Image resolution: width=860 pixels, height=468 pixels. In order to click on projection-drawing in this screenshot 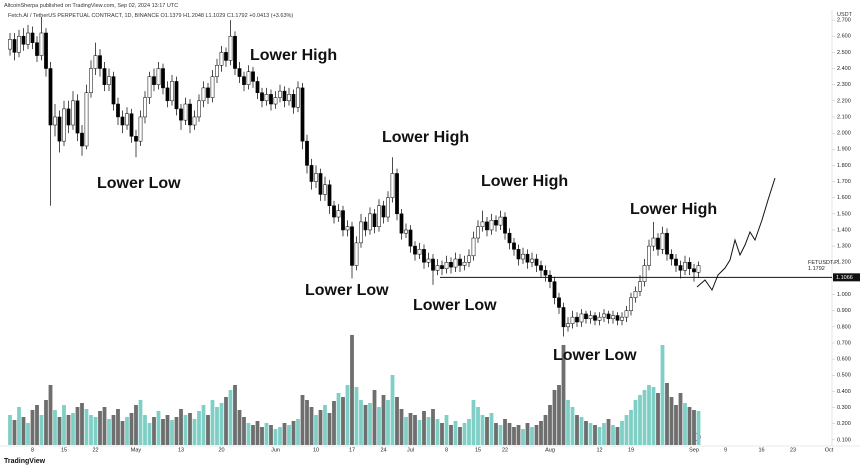, I will do `click(736, 234)`.